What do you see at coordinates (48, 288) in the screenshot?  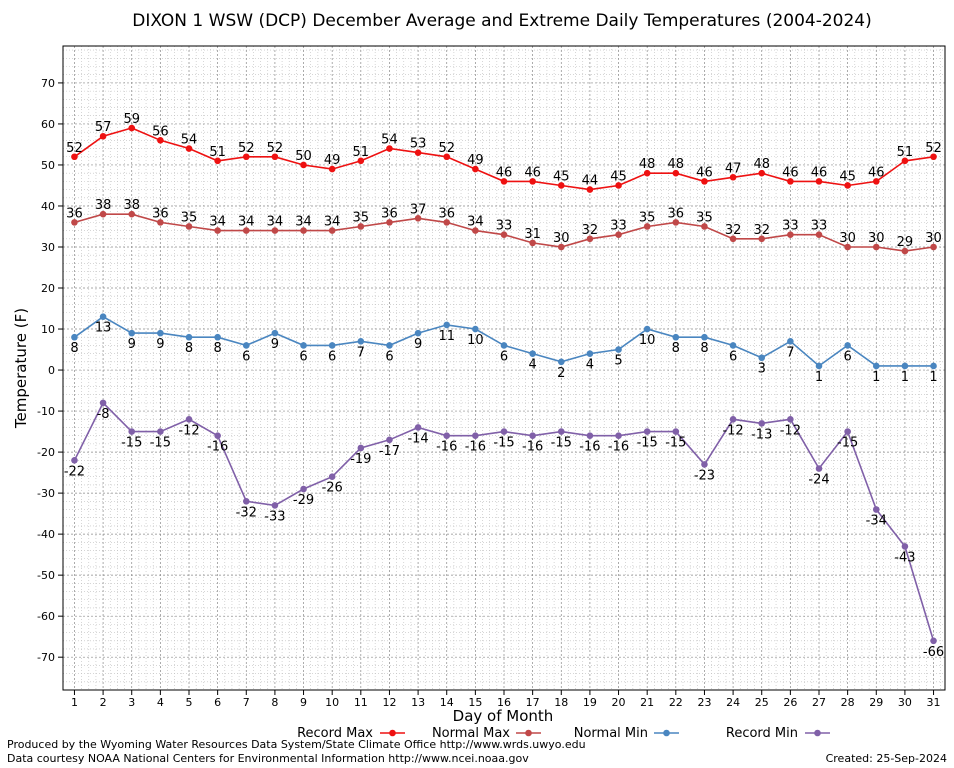 I see `y-tick-label: 20` at bounding box center [48, 288].